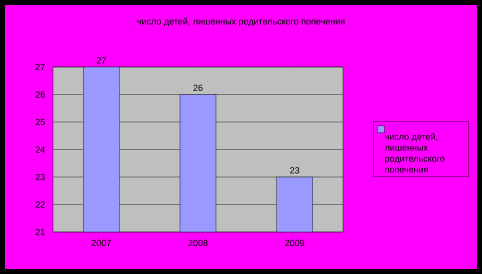 Image resolution: width=482 pixels, height=274 pixels. What do you see at coordinates (414, 153) in the screenshot?
I see `legend-label: число детей, лишённых родительского попечения` at bounding box center [414, 153].